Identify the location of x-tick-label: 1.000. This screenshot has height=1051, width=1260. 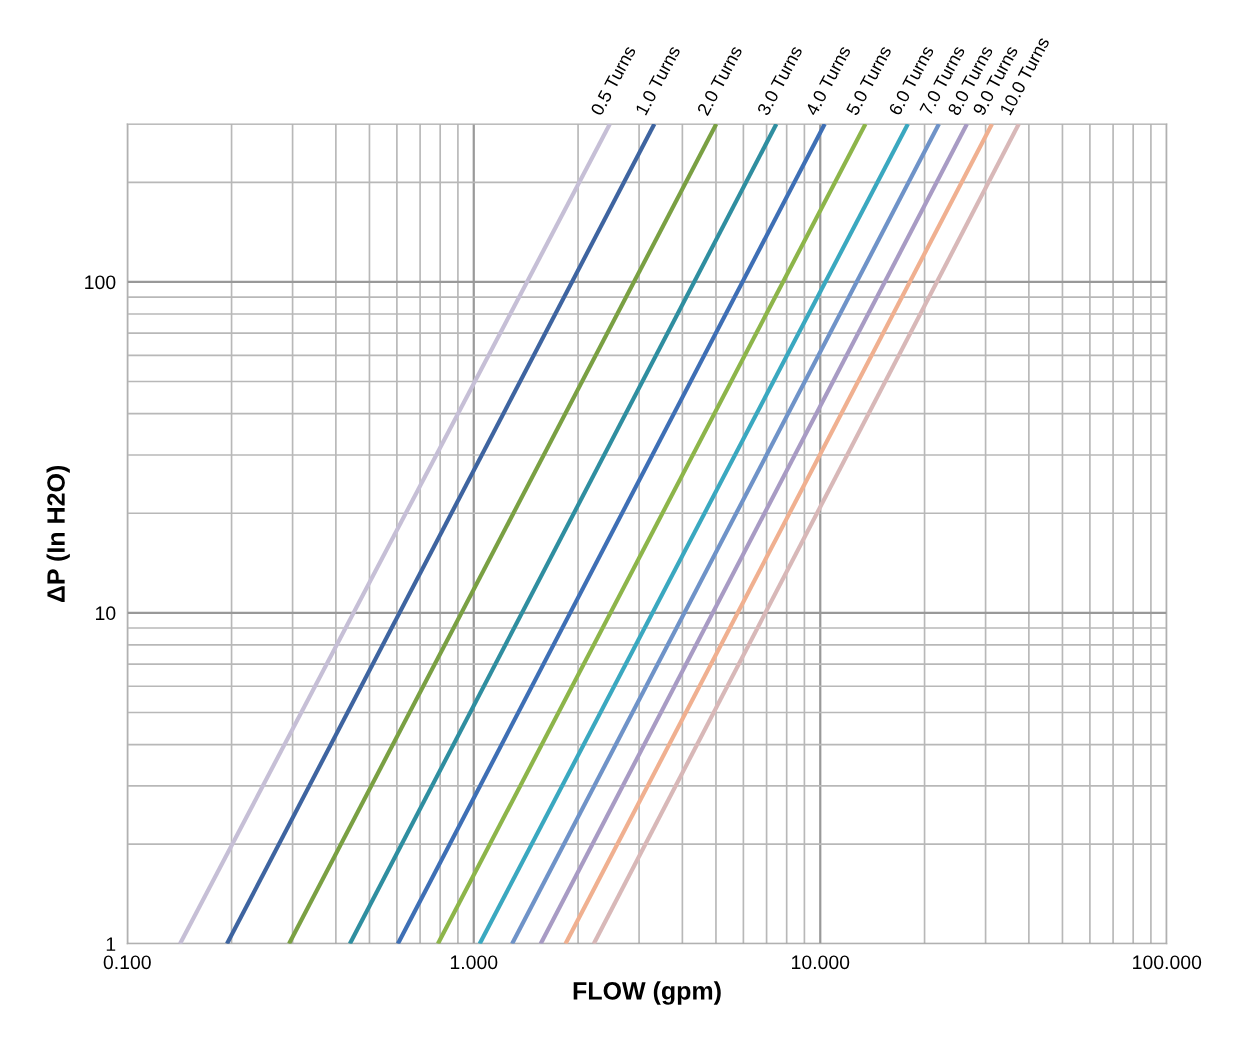
(474, 962).